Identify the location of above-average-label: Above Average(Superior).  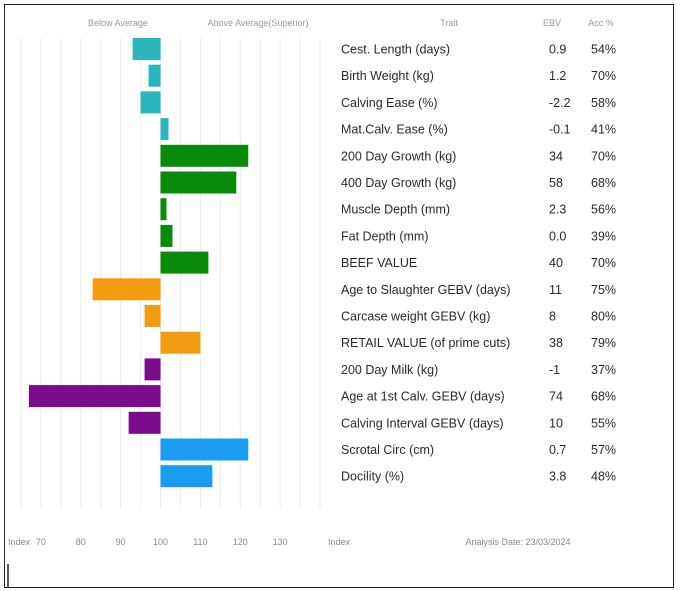
(258, 23).